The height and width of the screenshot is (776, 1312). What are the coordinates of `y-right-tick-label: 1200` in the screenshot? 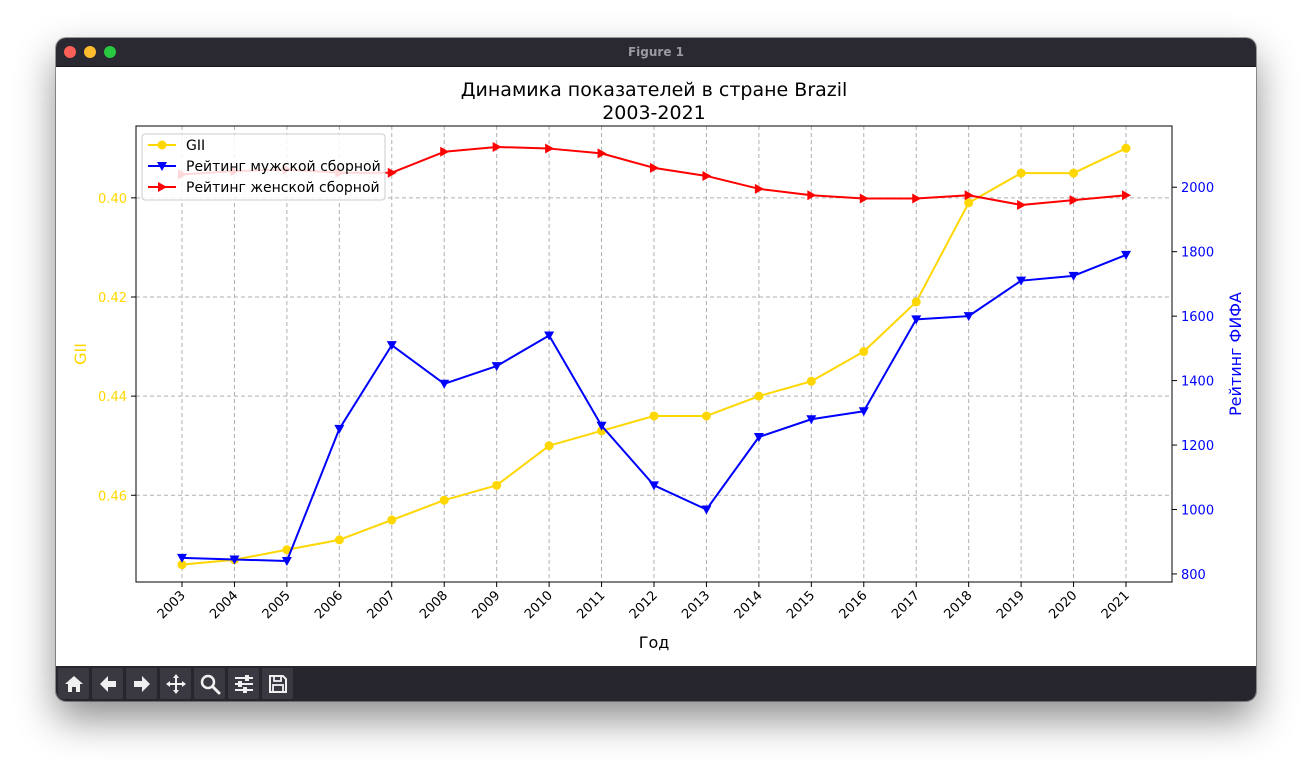 It's located at (1197, 446).